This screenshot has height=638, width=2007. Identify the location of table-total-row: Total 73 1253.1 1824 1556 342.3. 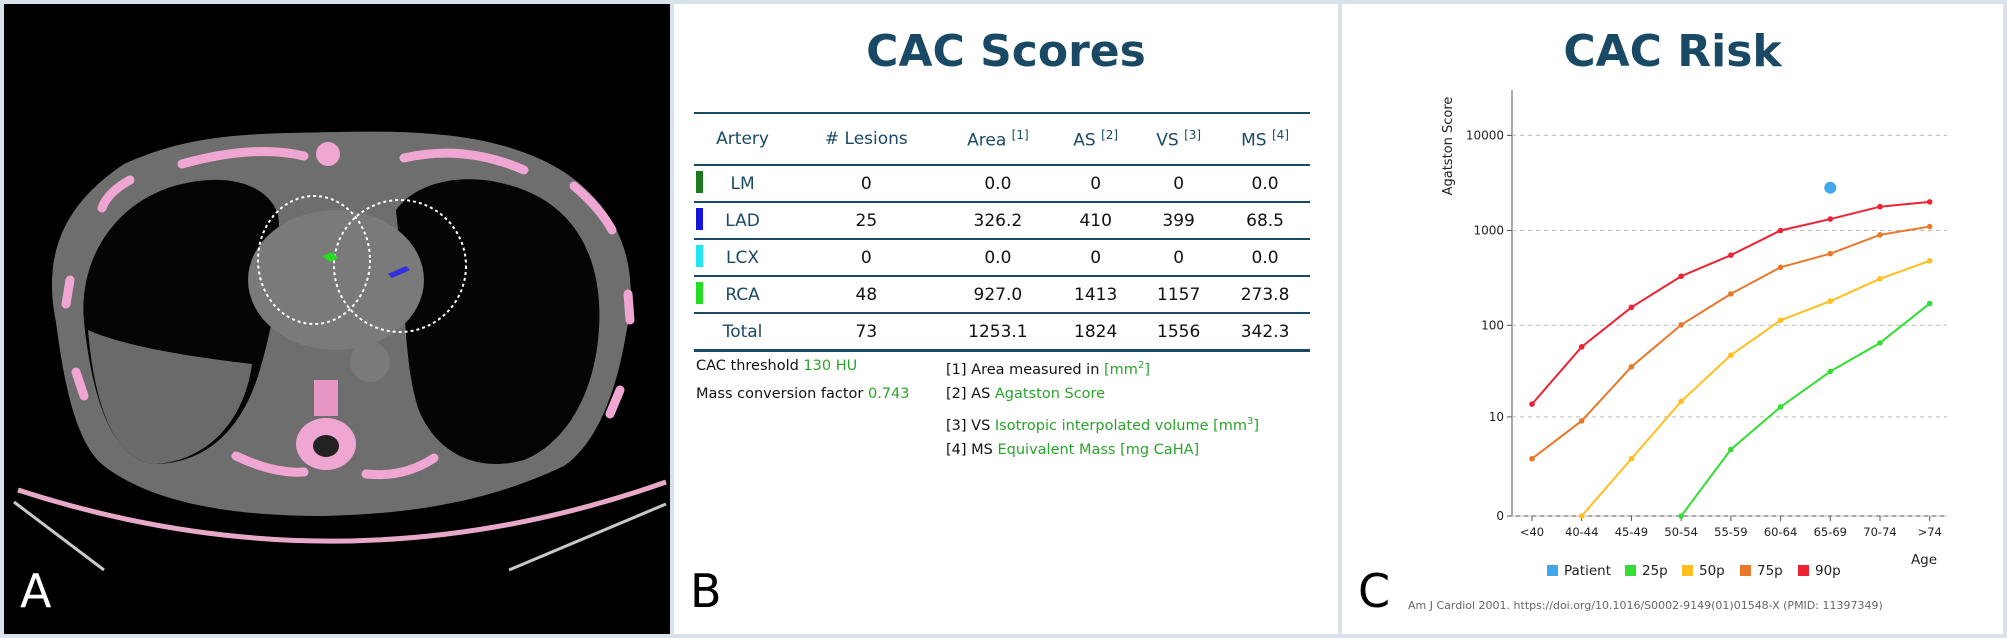
(1002, 332).